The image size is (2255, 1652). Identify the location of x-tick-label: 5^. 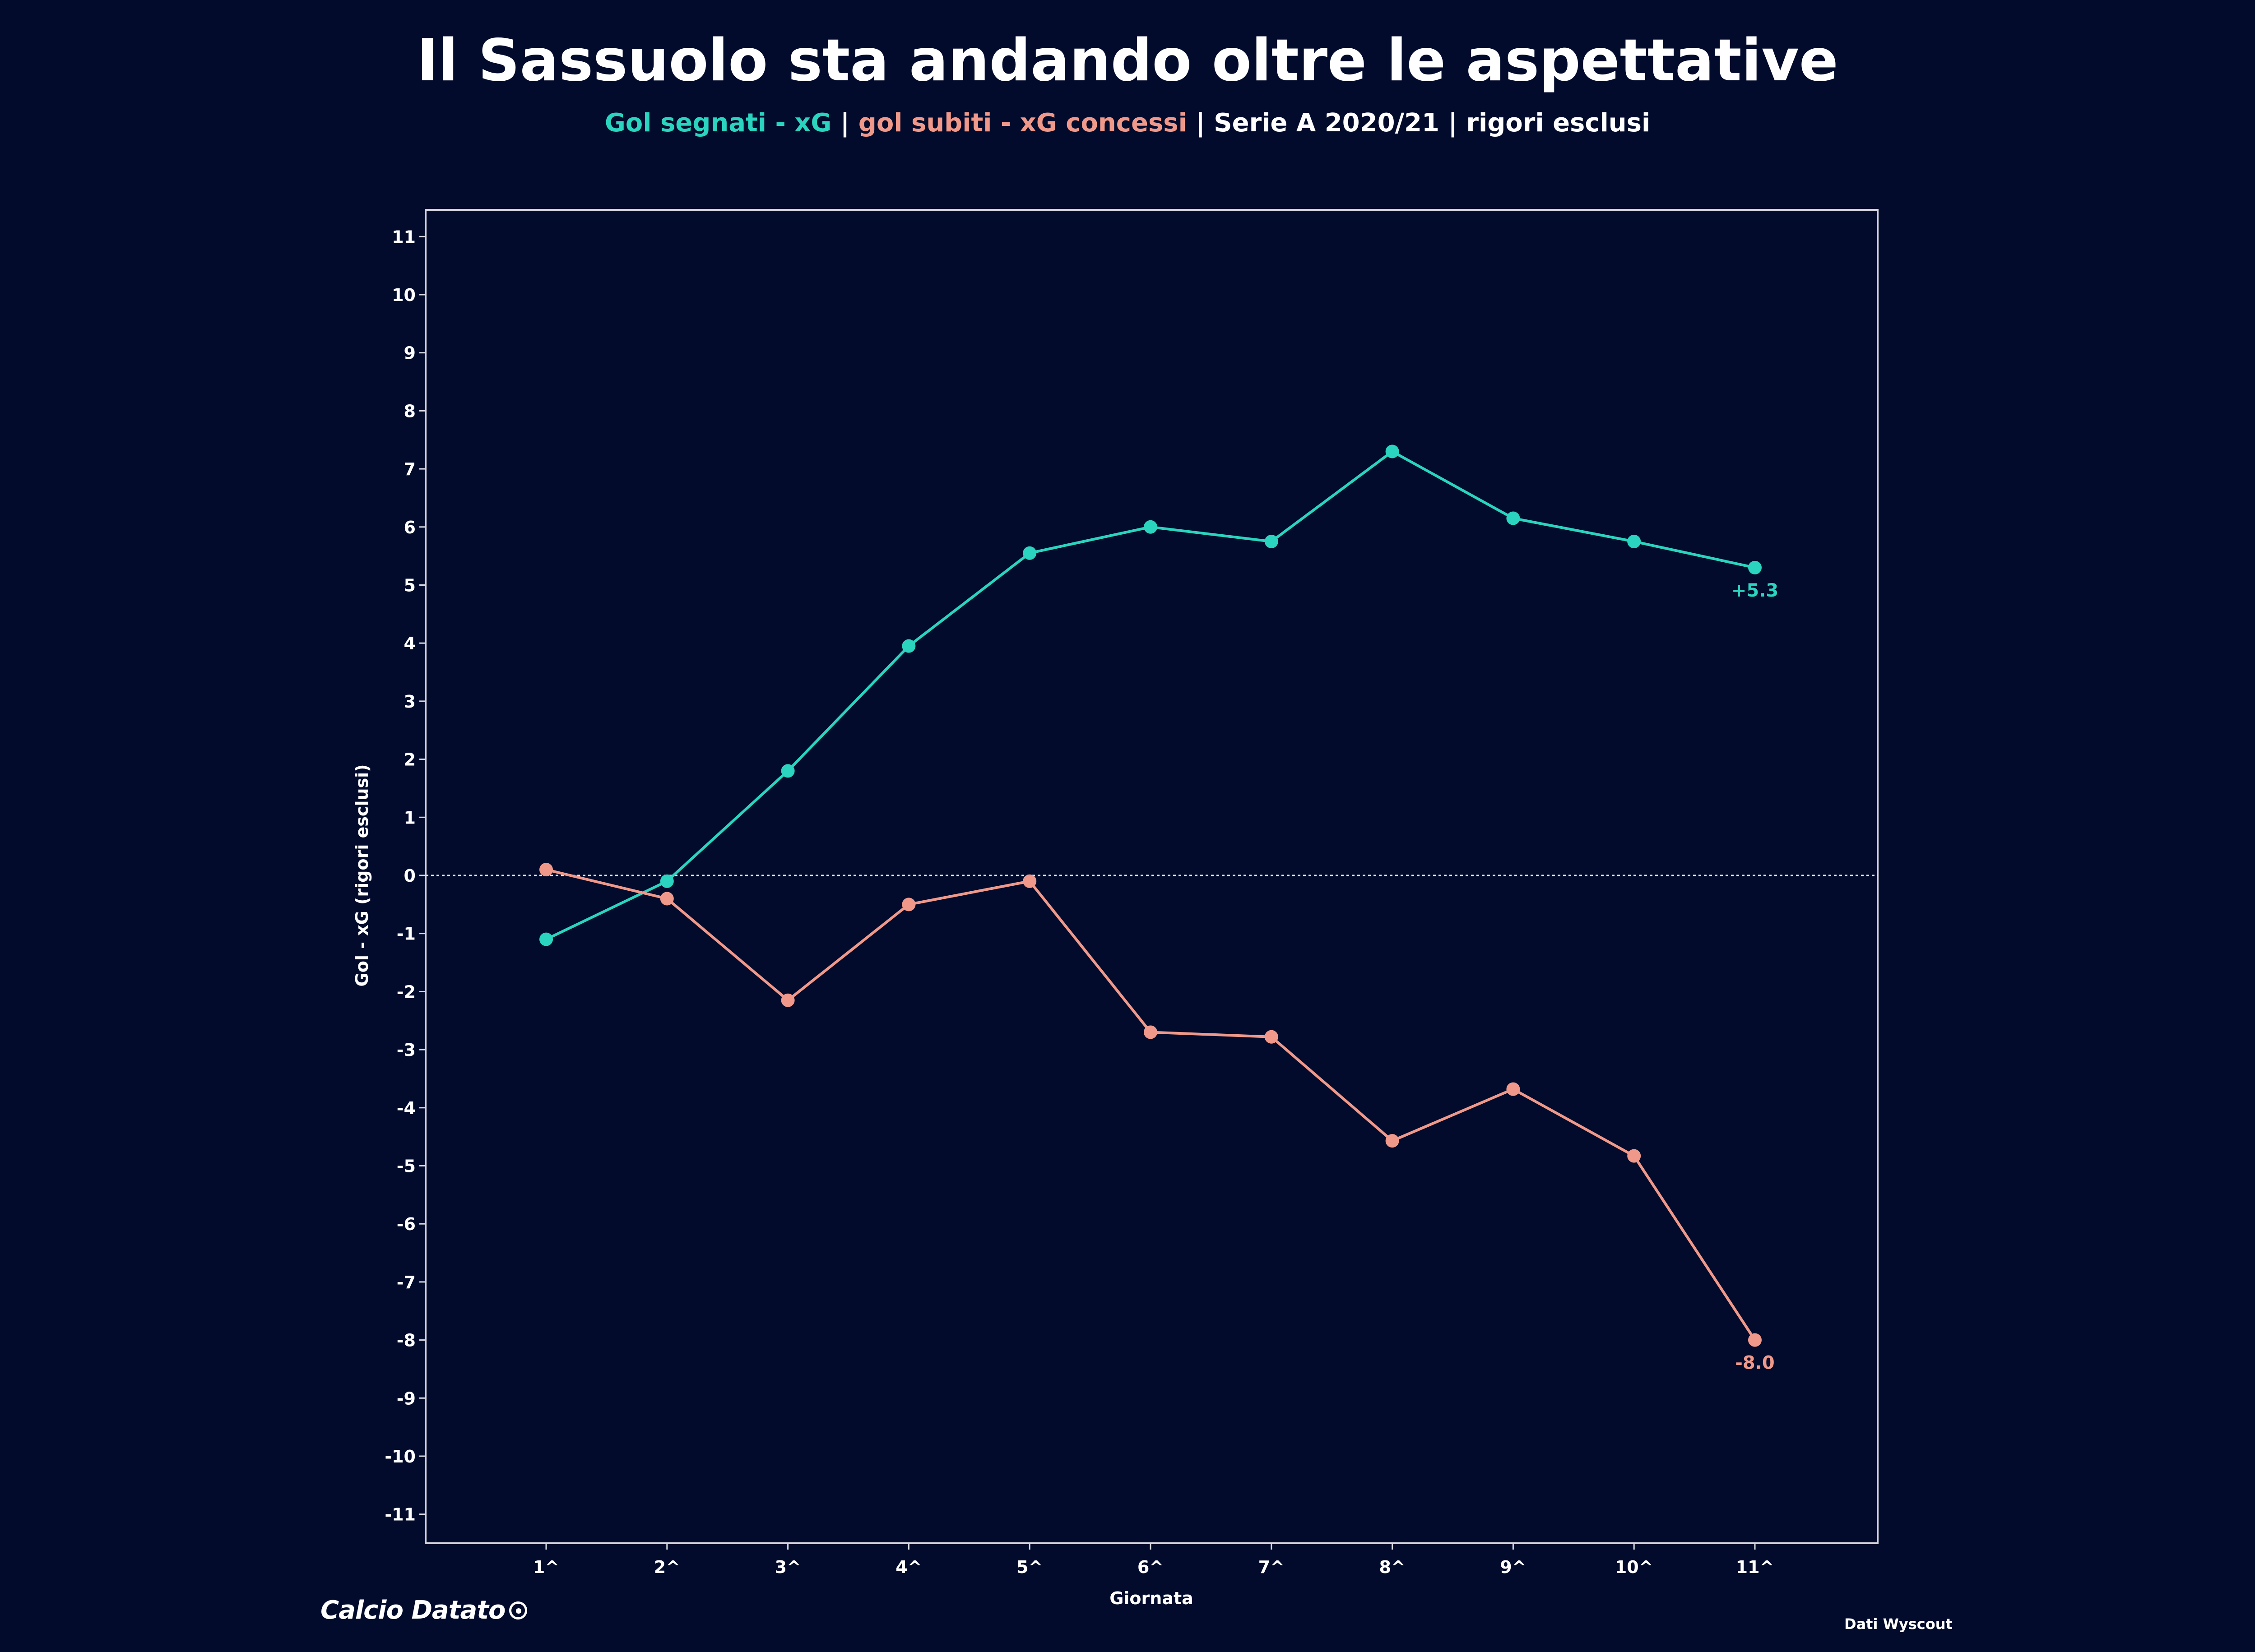
(1029, 1567).